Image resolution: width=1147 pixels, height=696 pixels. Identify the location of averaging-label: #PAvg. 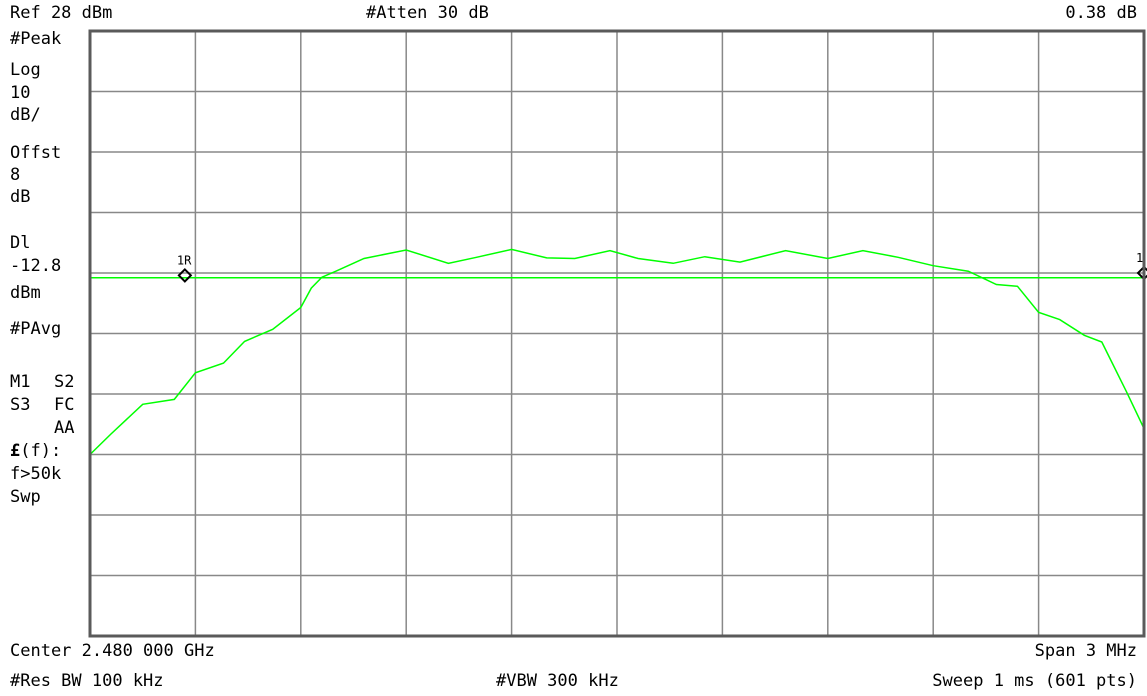
(36, 329).